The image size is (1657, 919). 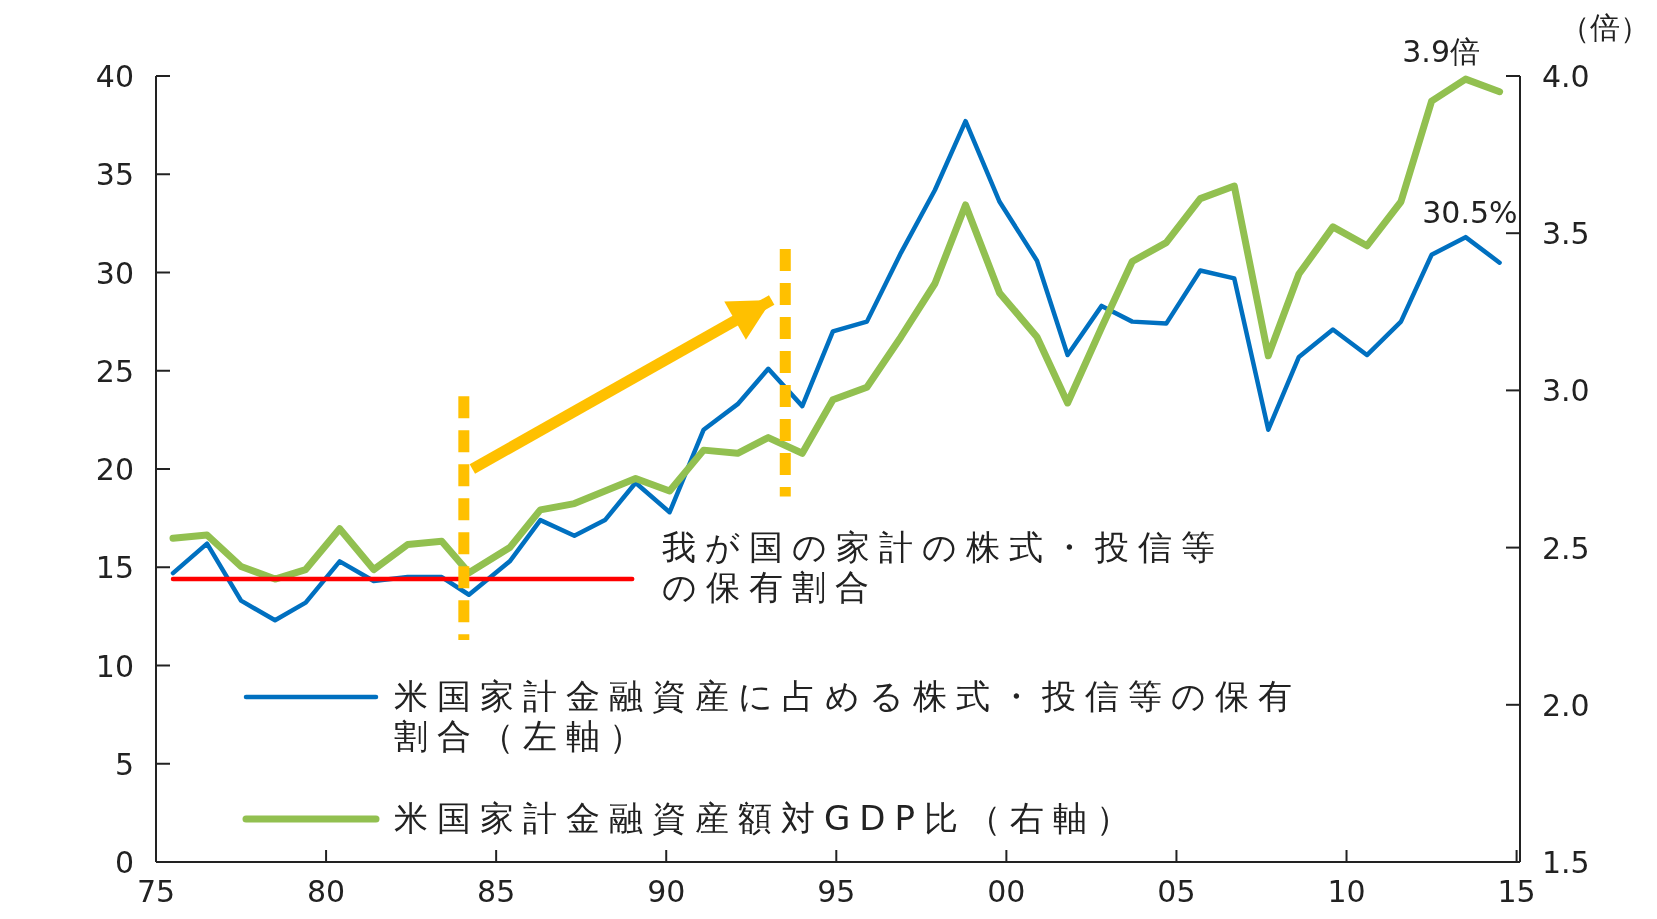 I want to click on y2-tick-label: 3.0, so click(x=1566, y=391).